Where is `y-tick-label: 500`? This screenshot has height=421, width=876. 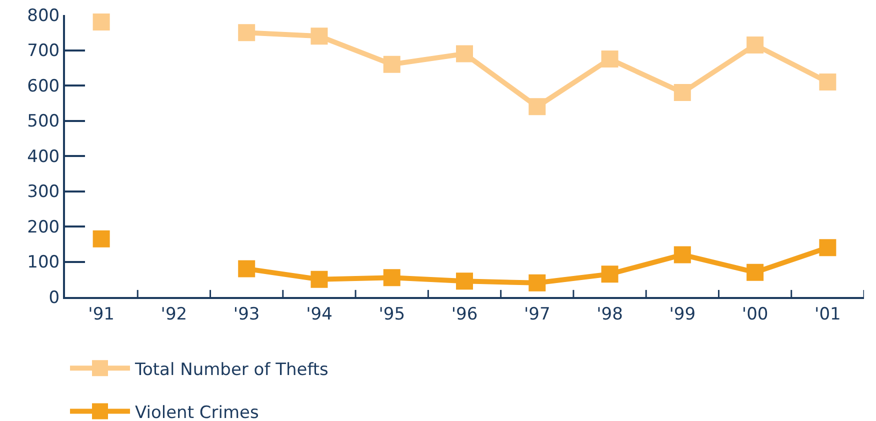
y-tick-label: 500 is located at coordinates (43, 122).